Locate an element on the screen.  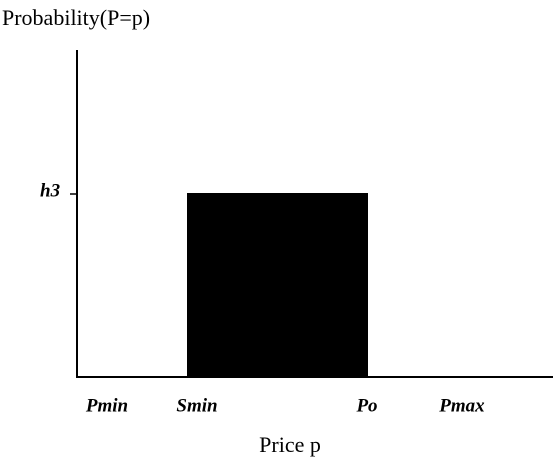
x-tick-label: Pmin is located at coordinates (106, 405).